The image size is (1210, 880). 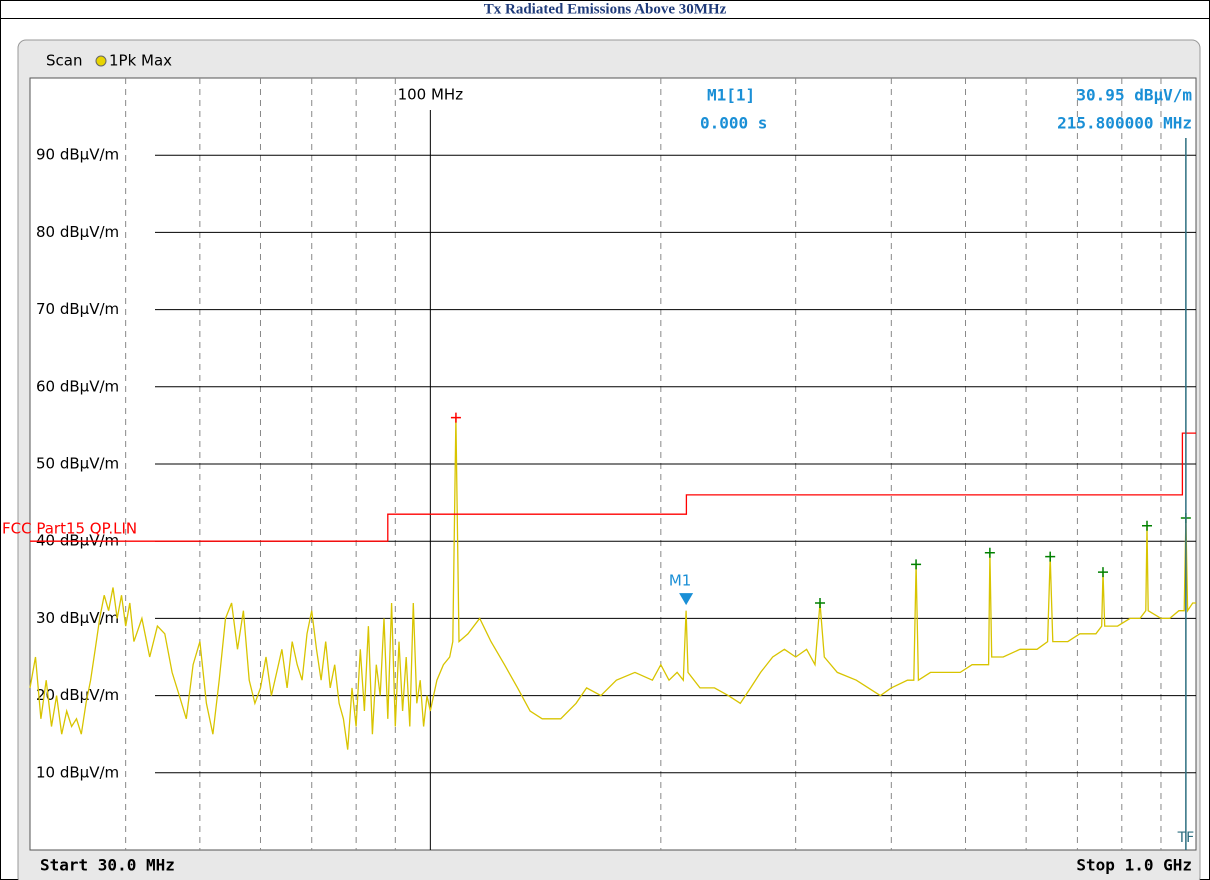 I want to click on y-tick-label: 60 dBµV/m, so click(x=77, y=386).